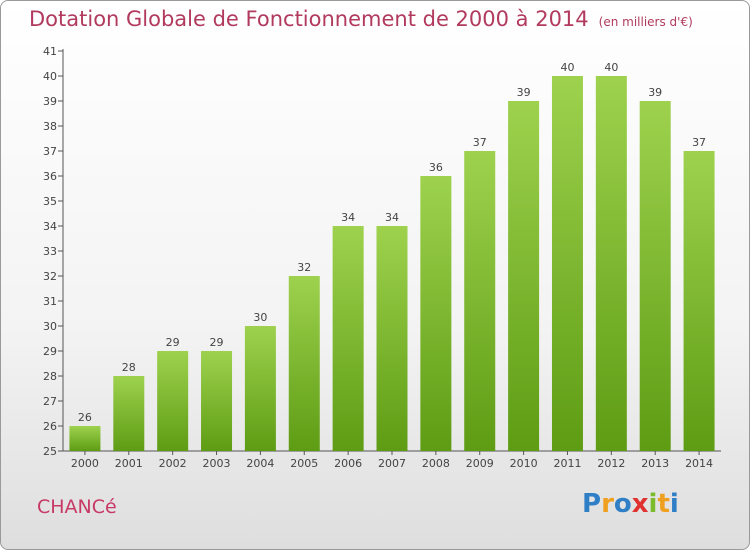 This screenshot has height=550, width=750. What do you see at coordinates (699, 463) in the screenshot?
I see `x-tick-label: 2014` at bounding box center [699, 463].